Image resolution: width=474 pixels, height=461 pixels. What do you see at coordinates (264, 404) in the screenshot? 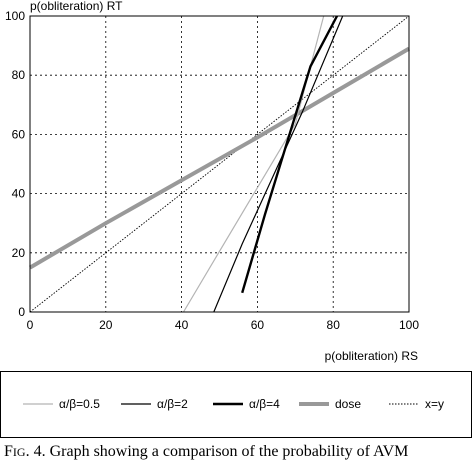
I see `legend-label: α/β=4` at bounding box center [264, 404].